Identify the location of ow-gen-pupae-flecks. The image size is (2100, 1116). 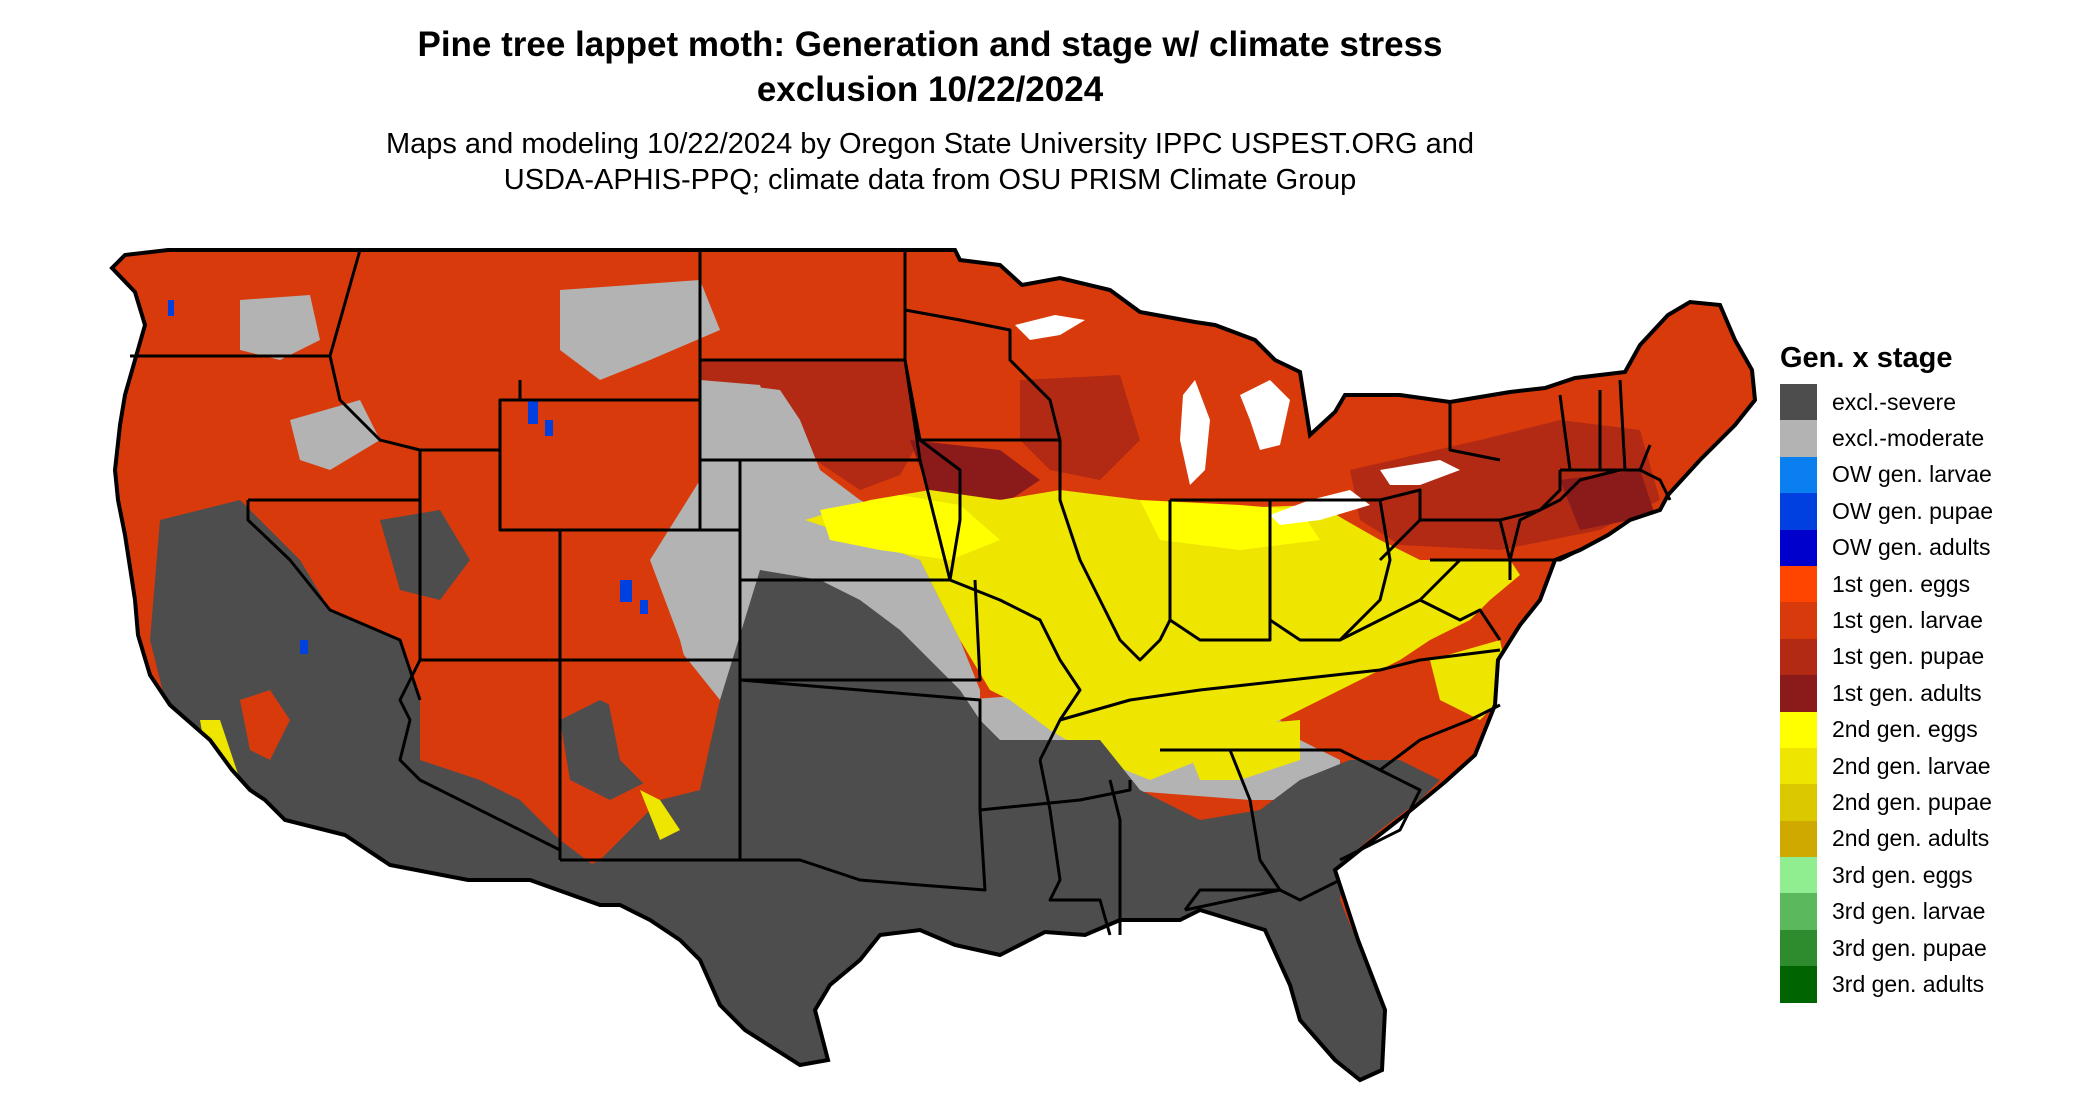
(408, 477).